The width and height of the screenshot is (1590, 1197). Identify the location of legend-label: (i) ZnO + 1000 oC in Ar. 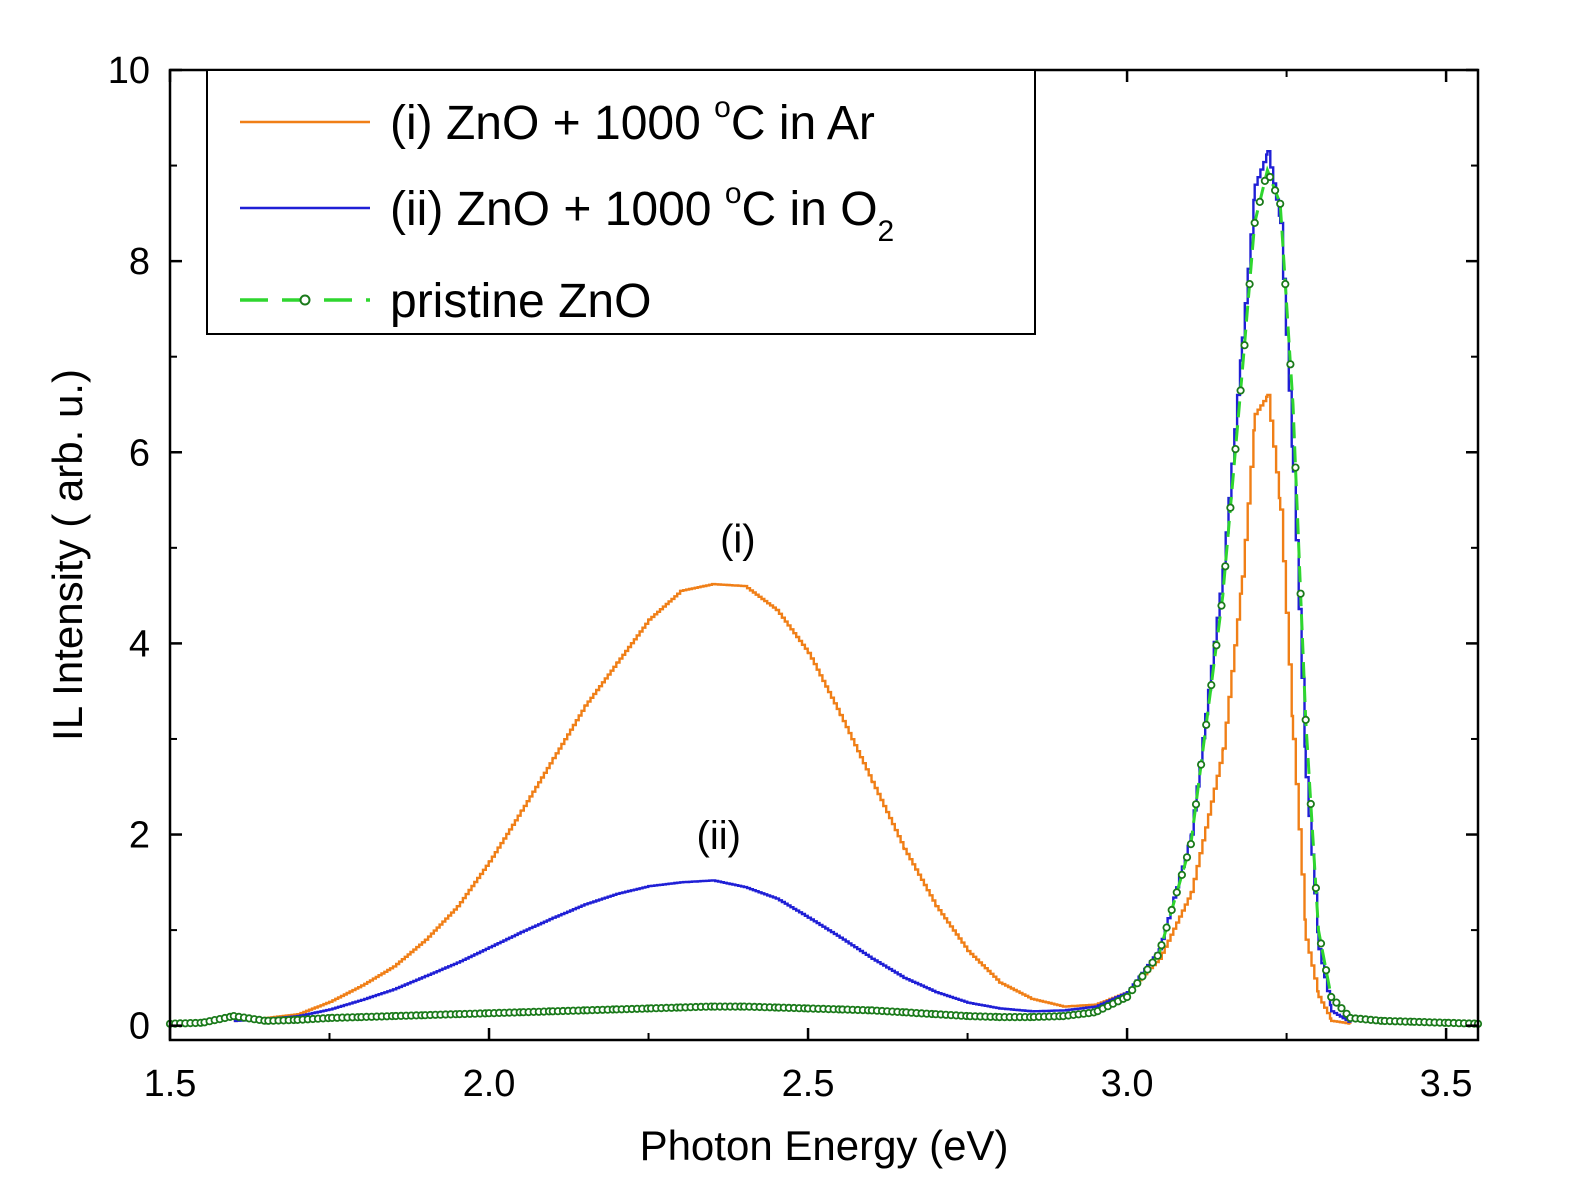
(632, 120).